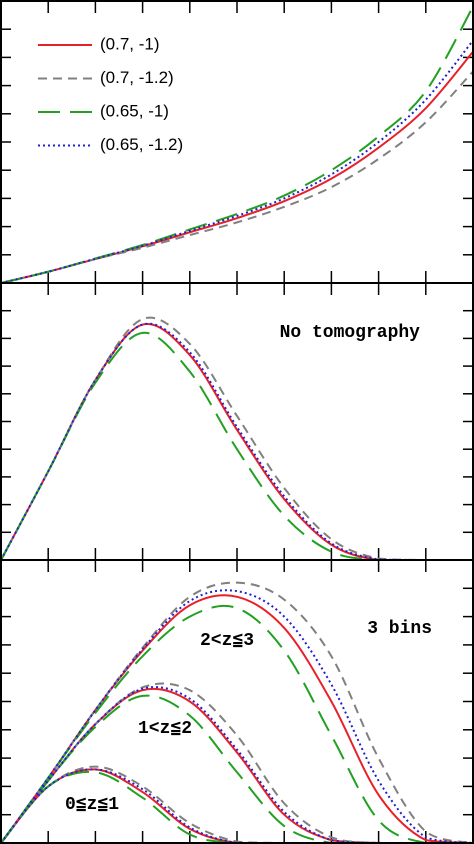 The image size is (474, 844). Describe the element at coordinates (165, 729) in the screenshot. I see `annotation: 1<z≦2` at that location.